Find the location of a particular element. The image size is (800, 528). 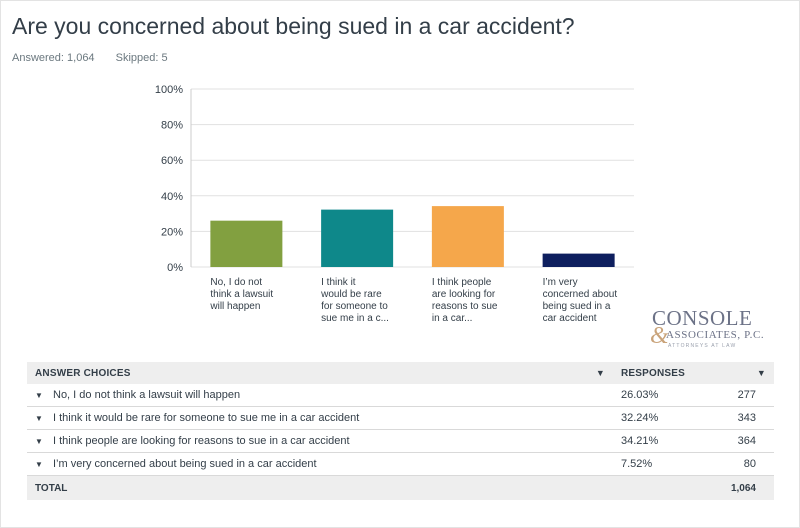

y-tick-label: 60% is located at coordinates (172, 161).